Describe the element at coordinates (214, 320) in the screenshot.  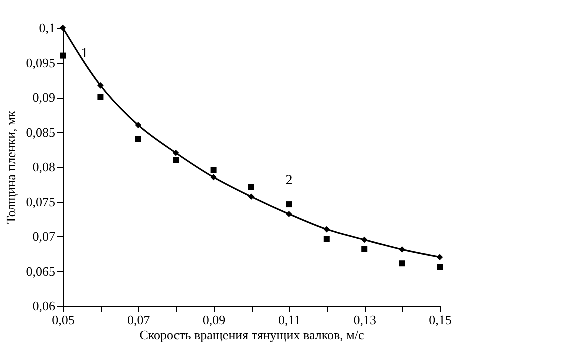
I see `x-tick-label: 0,09` at that location.